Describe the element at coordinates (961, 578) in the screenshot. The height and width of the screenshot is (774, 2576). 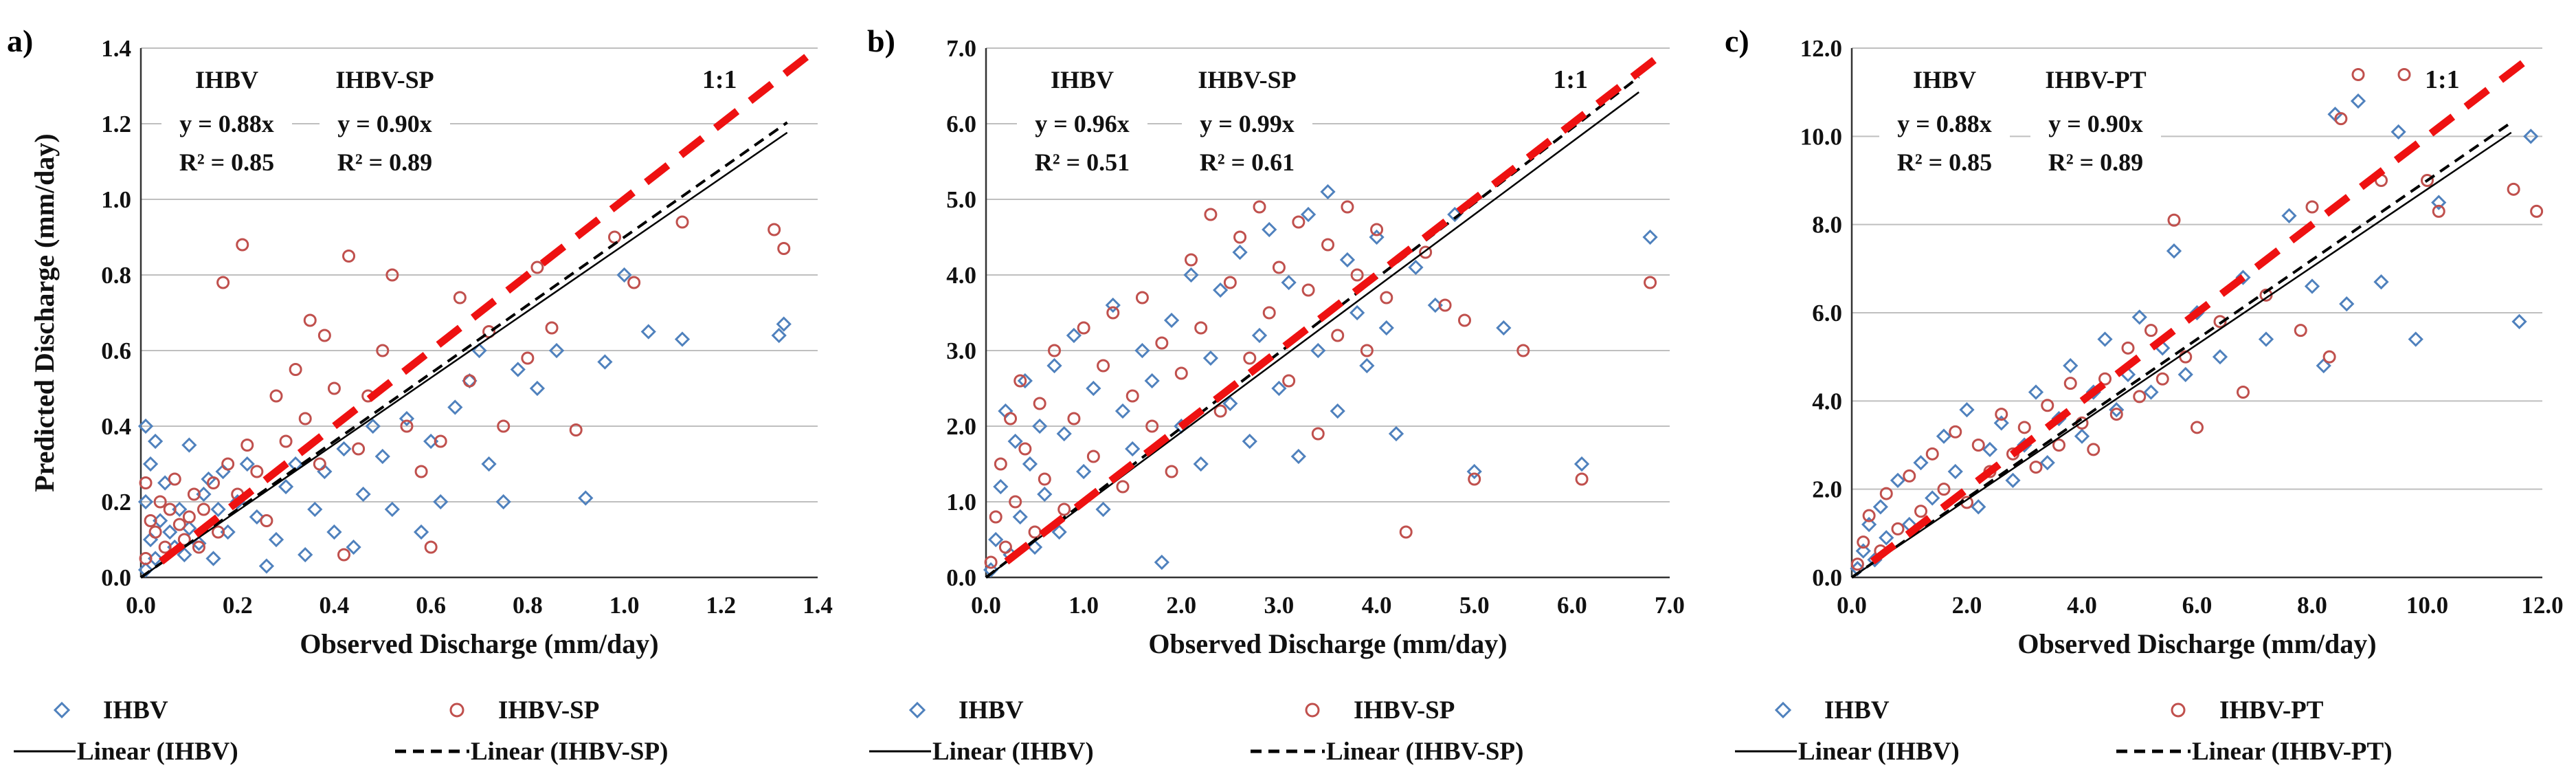
I see `y-tick-label: 0.0` at that location.